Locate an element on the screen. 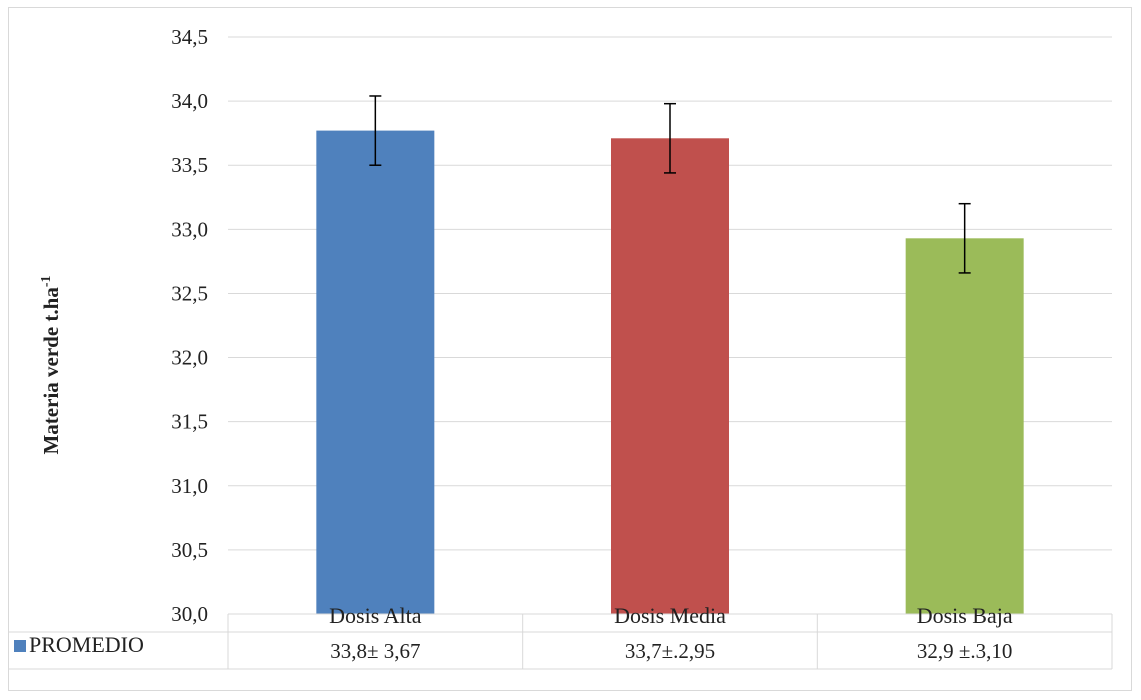 The height and width of the screenshot is (700, 1141). y-tick-label: 34,0 is located at coordinates (189, 101).